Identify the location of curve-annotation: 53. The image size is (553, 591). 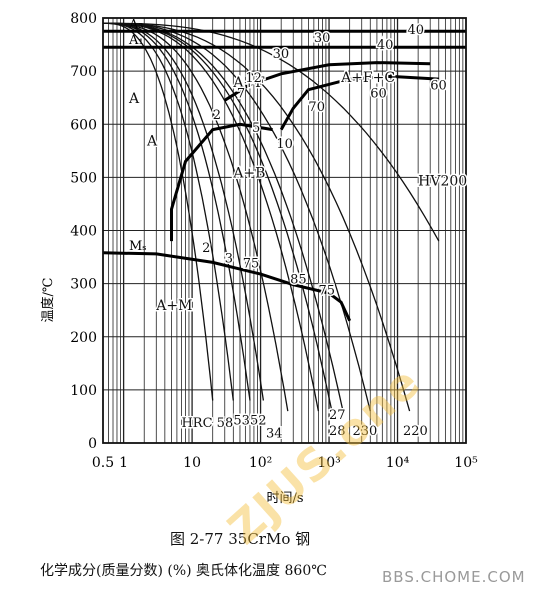
(241, 420).